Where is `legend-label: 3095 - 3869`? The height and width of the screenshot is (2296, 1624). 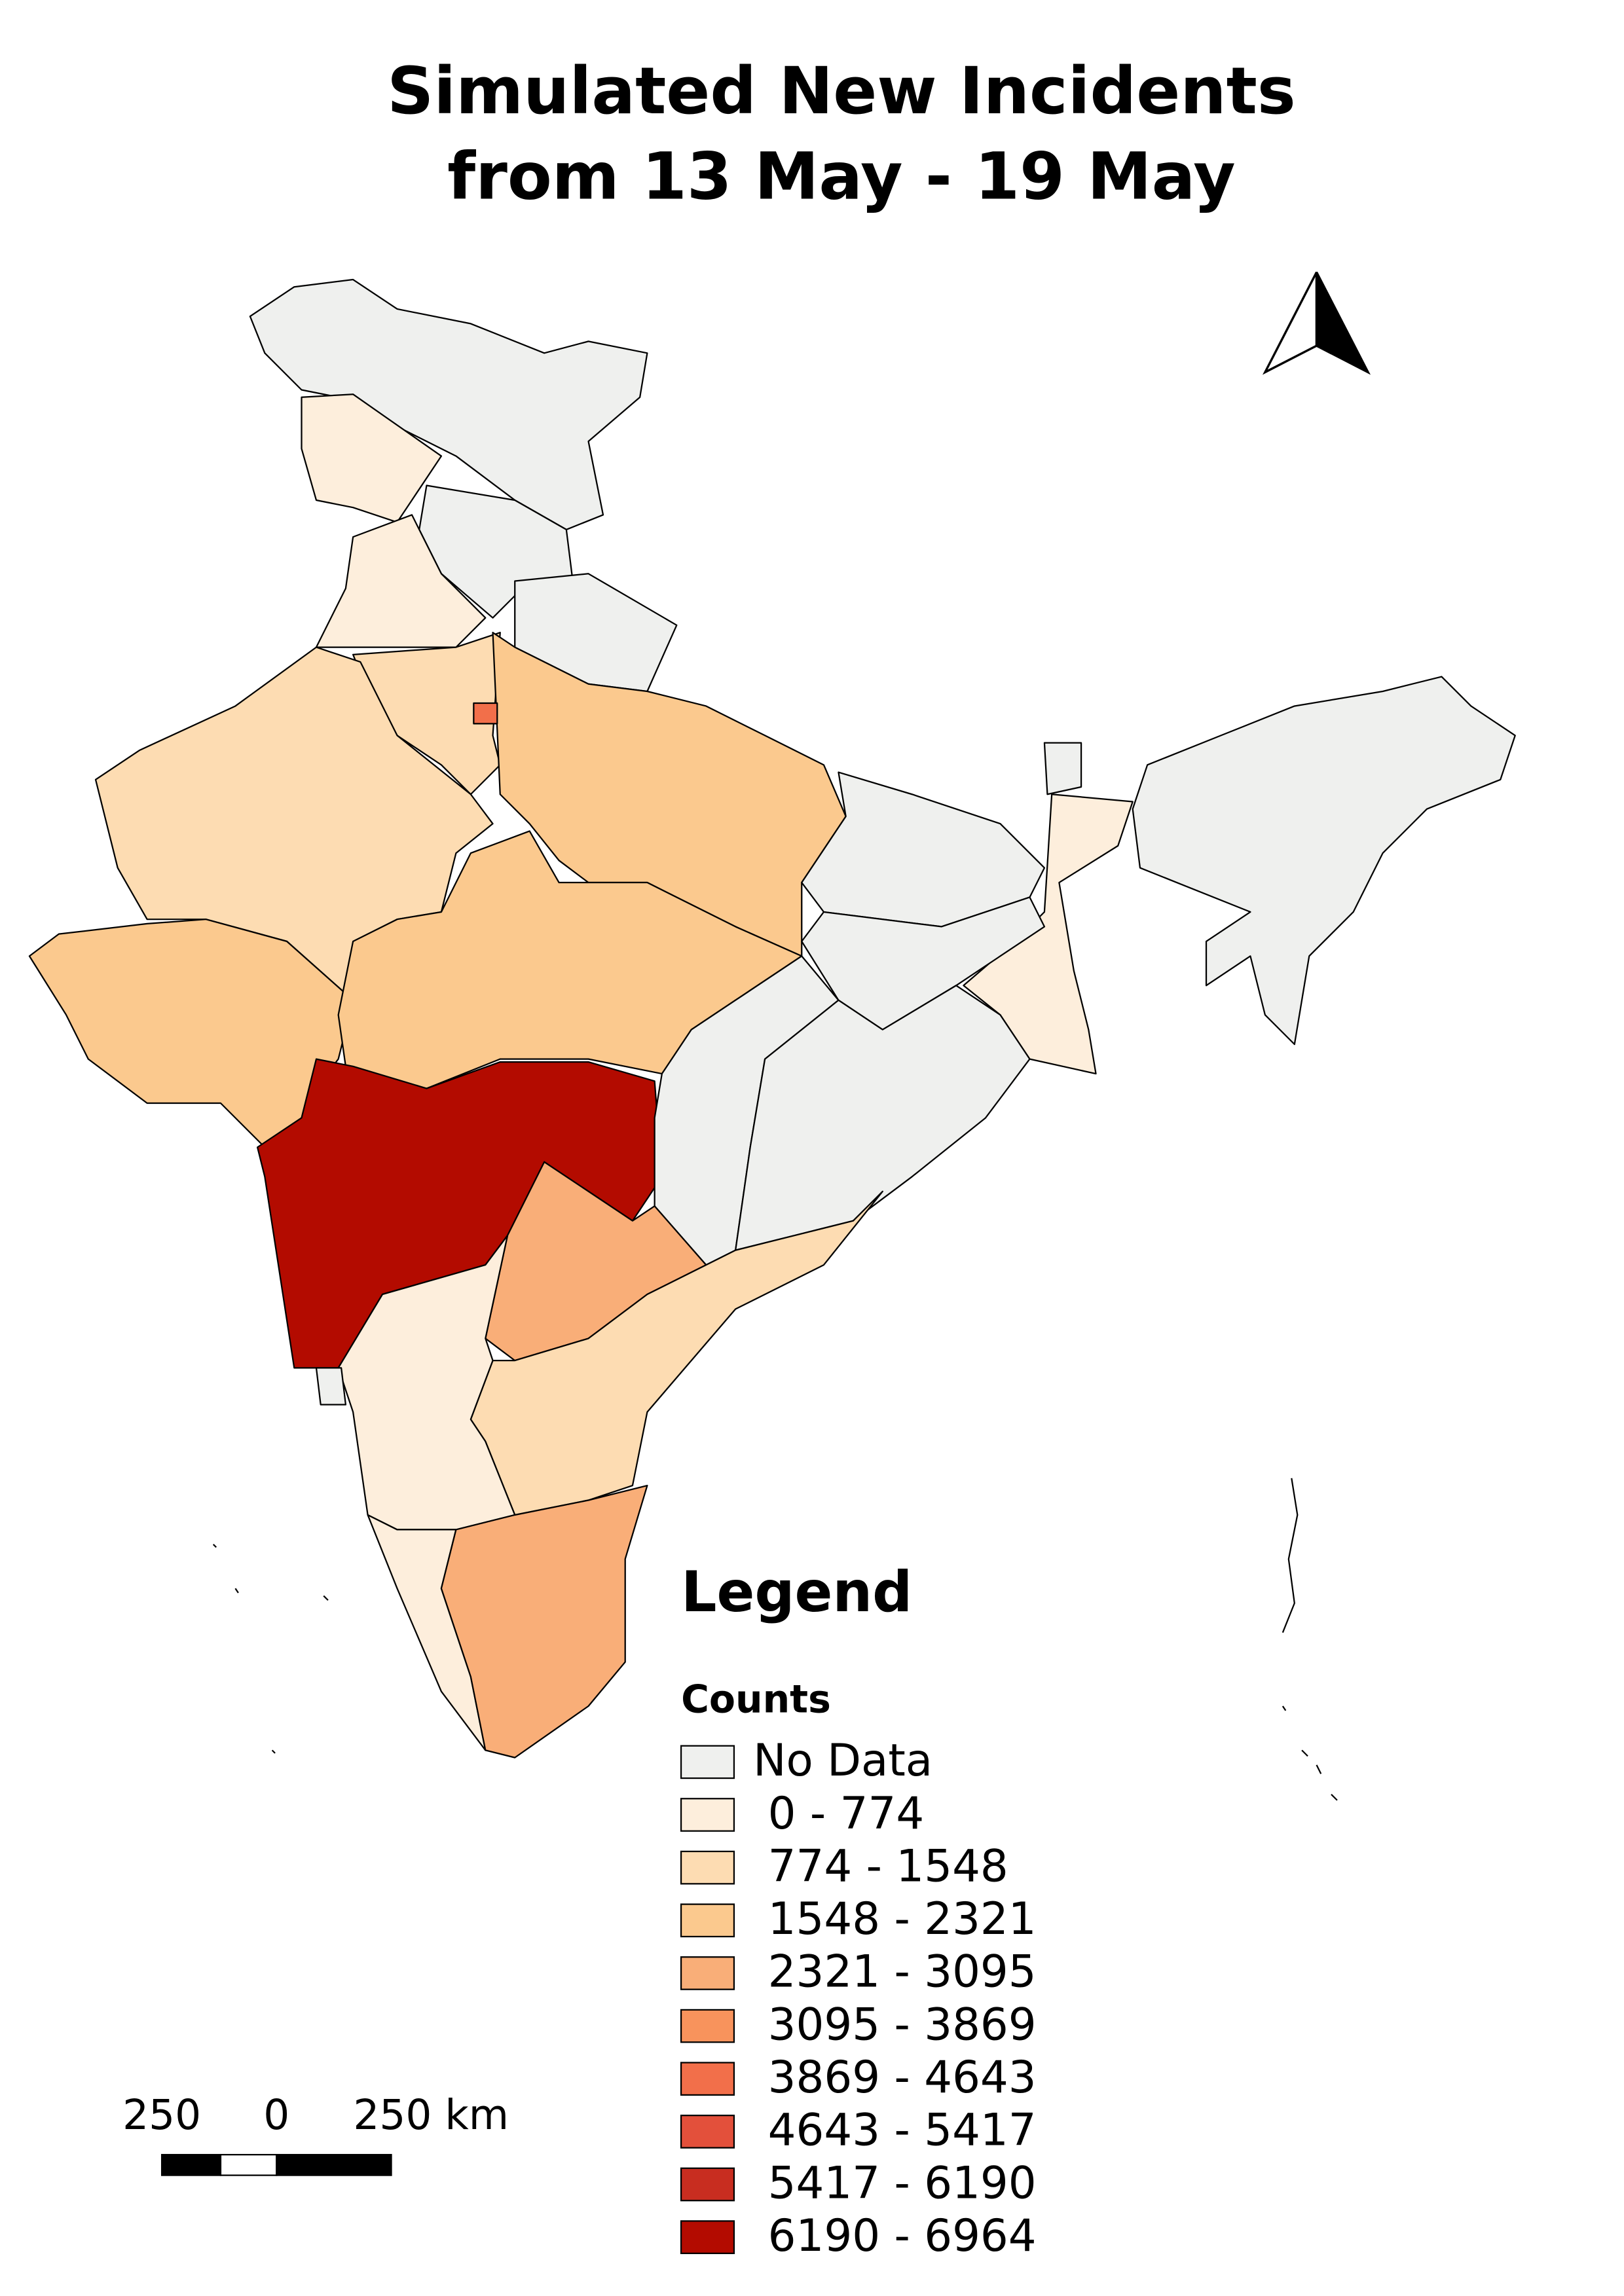
legend-label: 3095 - 3869 is located at coordinates (902, 2024).